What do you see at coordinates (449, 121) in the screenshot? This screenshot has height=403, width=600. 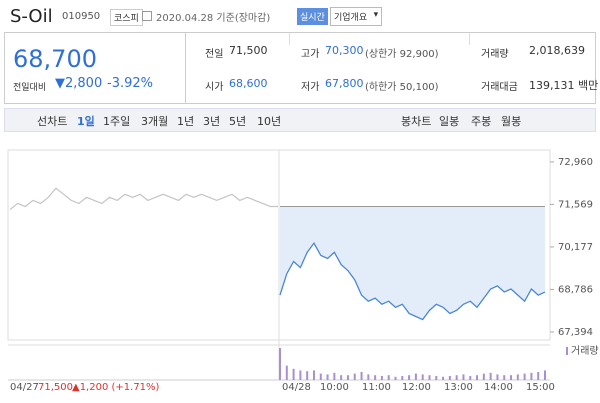 I see `candle-tab: 일봉` at bounding box center [449, 121].